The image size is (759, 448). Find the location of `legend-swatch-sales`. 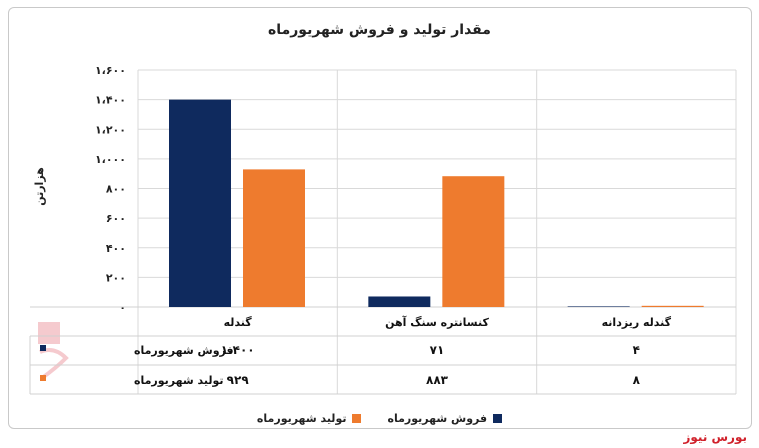

legend-swatch-sales is located at coordinates (498, 418).